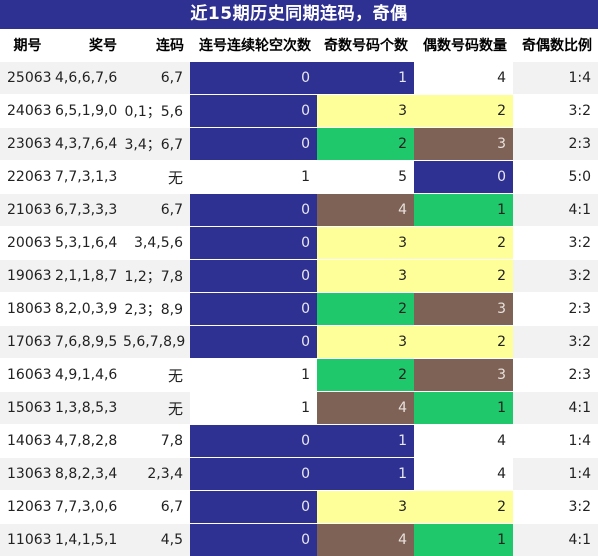 The width and height of the screenshot is (598, 556). What do you see at coordinates (27, 408) in the screenshot?
I see `cell-issue: 15063` at bounding box center [27, 408].